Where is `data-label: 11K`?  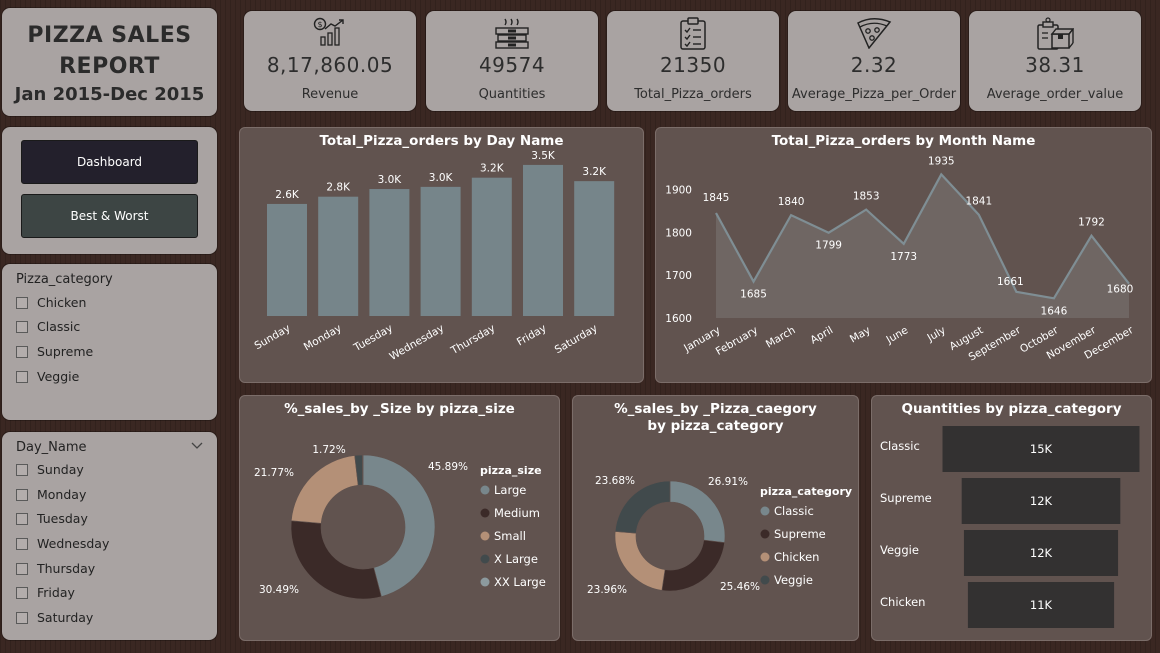
data-label: 11K is located at coordinates (1041, 605).